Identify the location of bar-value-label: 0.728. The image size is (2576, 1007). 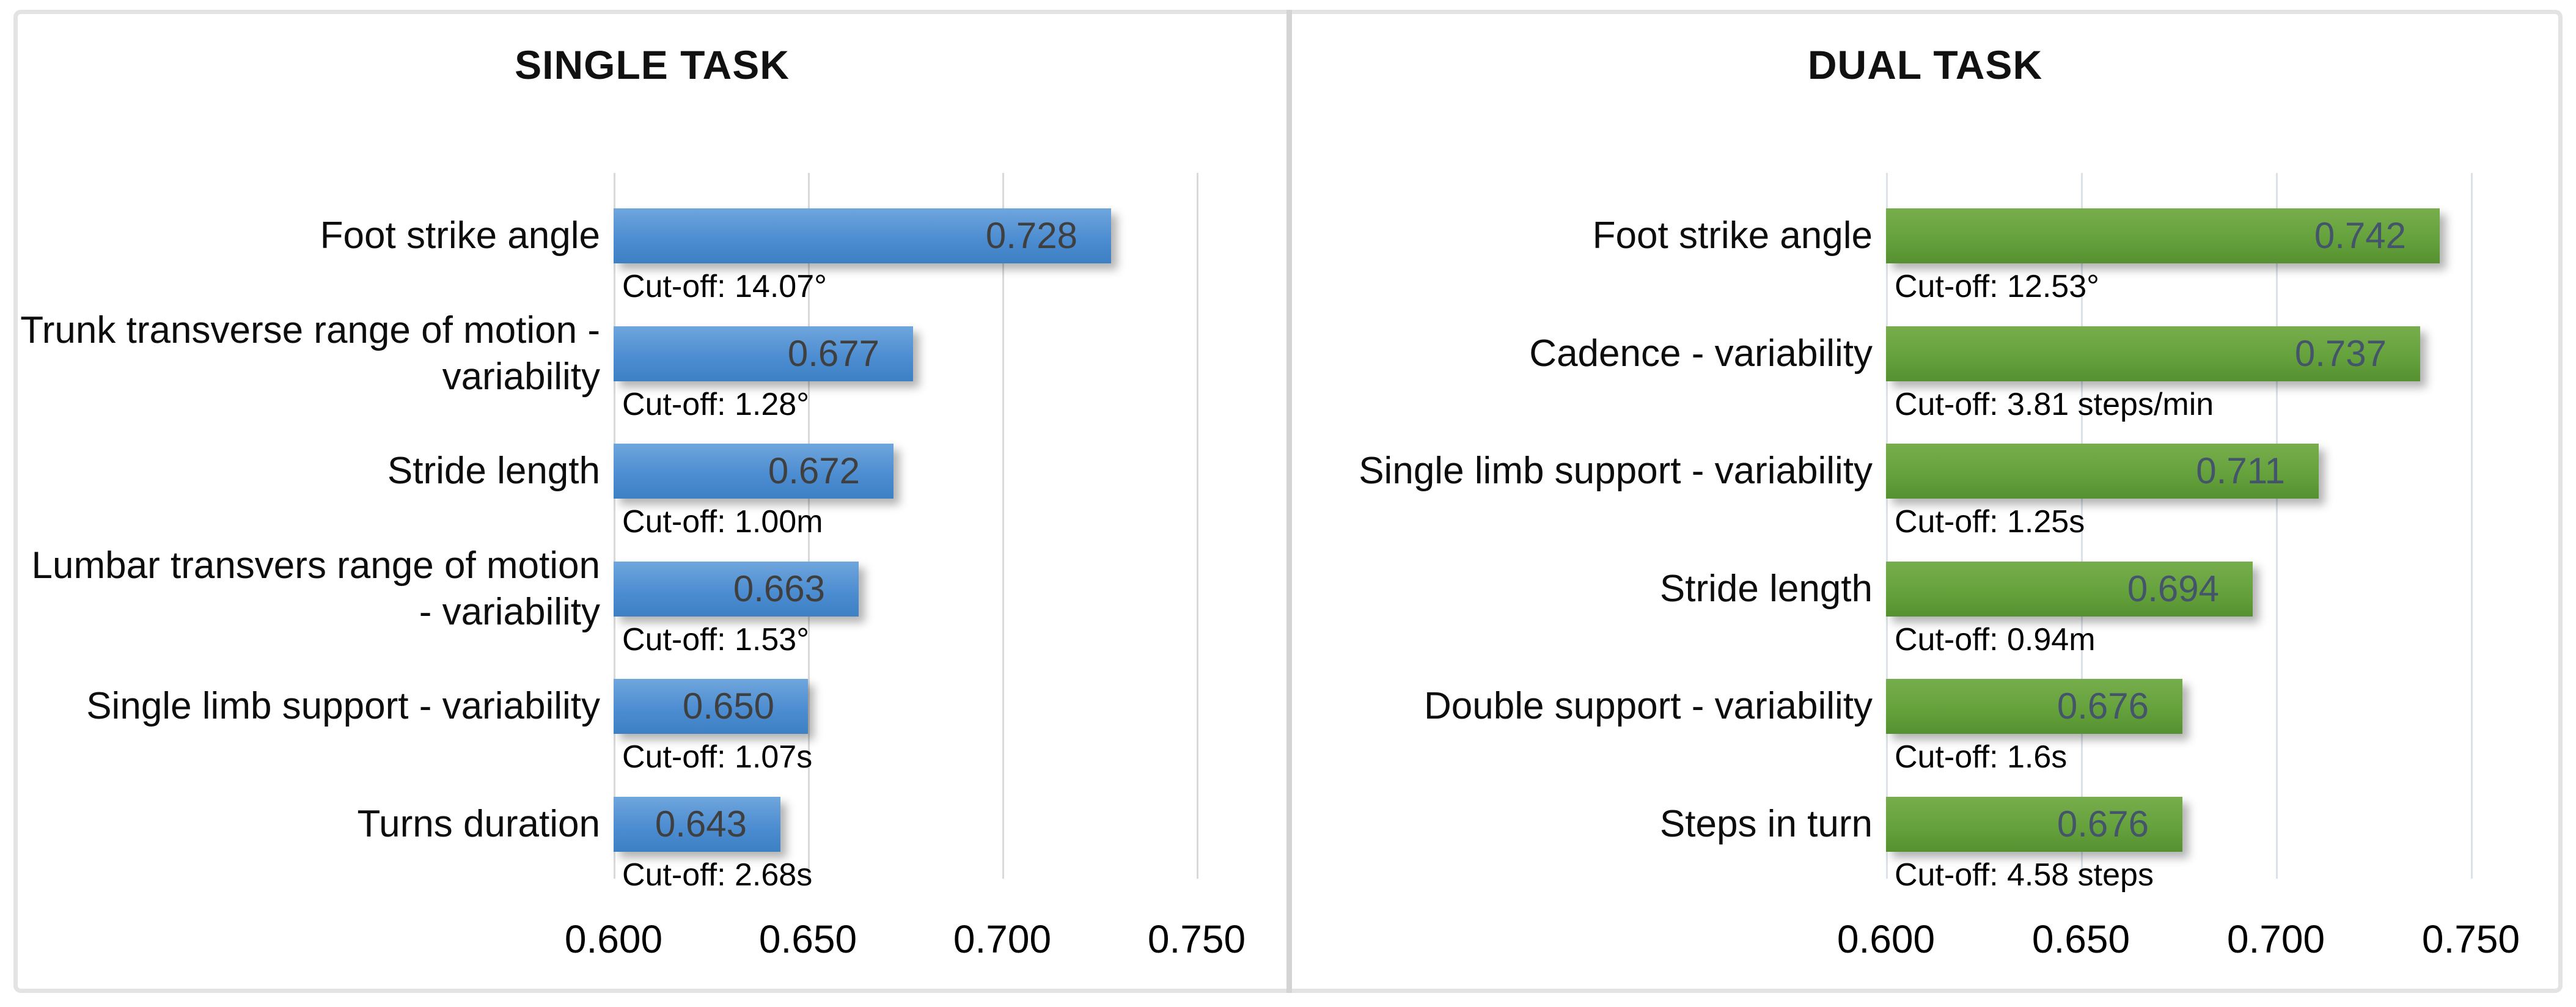
(1031, 235).